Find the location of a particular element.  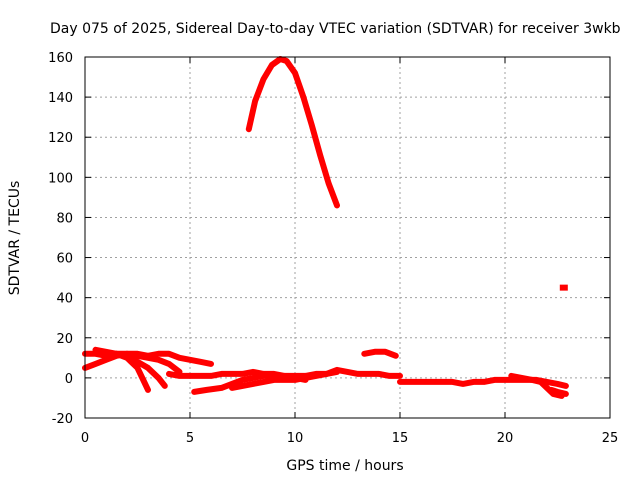

x-tick-label: 10 is located at coordinates (295, 438).